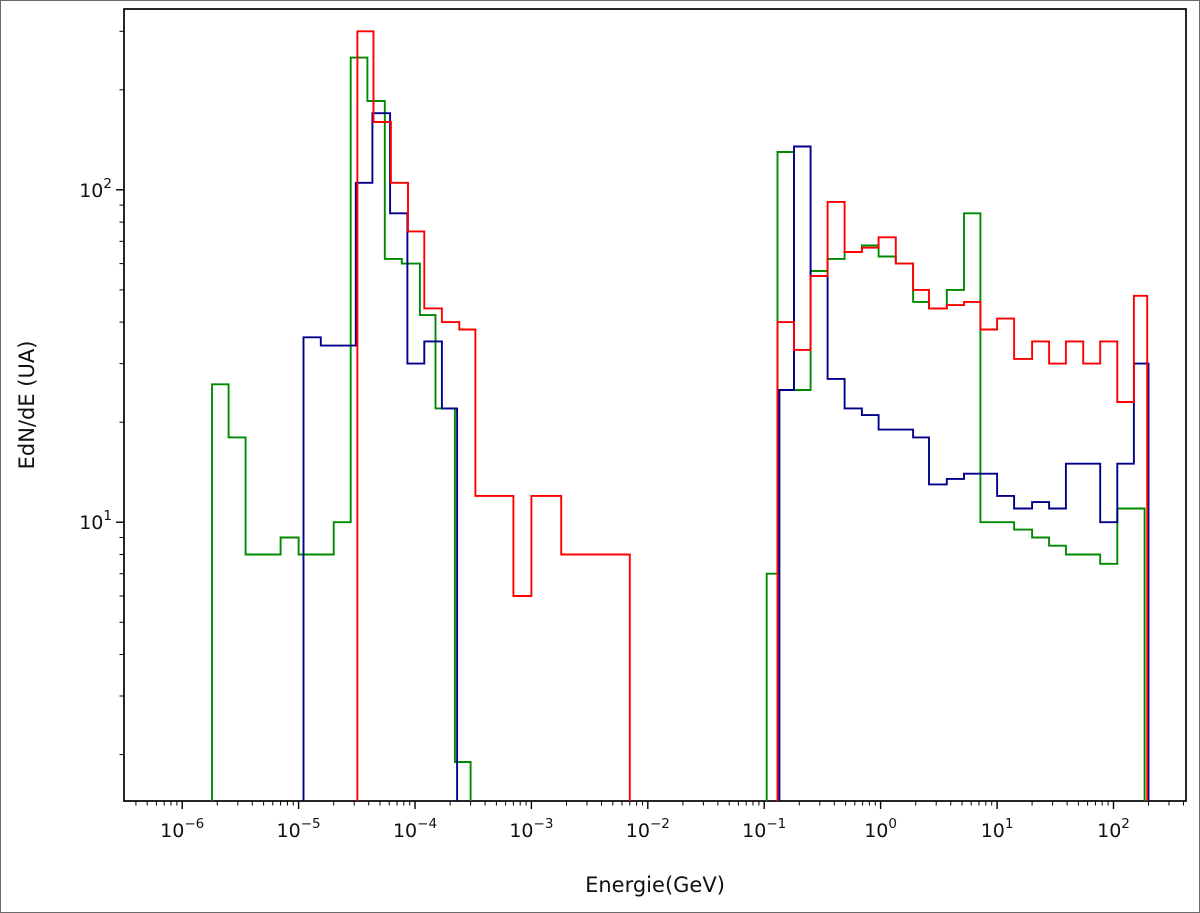 This screenshot has height=913, width=1200. Describe the element at coordinates (880, 829) in the screenshot. I see `svg-text: 10⁰` at that location.